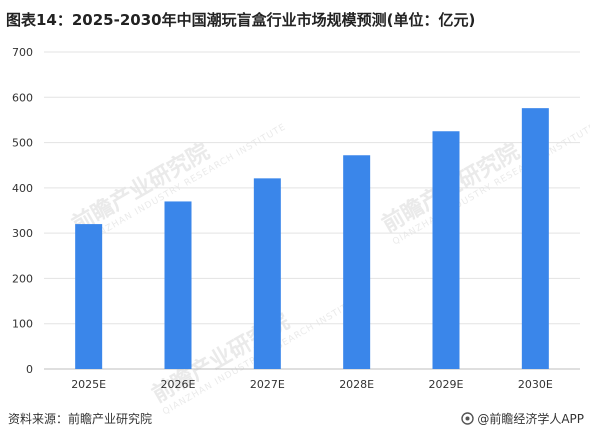 The image size is (590, 439). What do you see at coordinates (22, 233) in the screenshot?
I see `y-tick-label: 300` at bounding box center [22, 233].